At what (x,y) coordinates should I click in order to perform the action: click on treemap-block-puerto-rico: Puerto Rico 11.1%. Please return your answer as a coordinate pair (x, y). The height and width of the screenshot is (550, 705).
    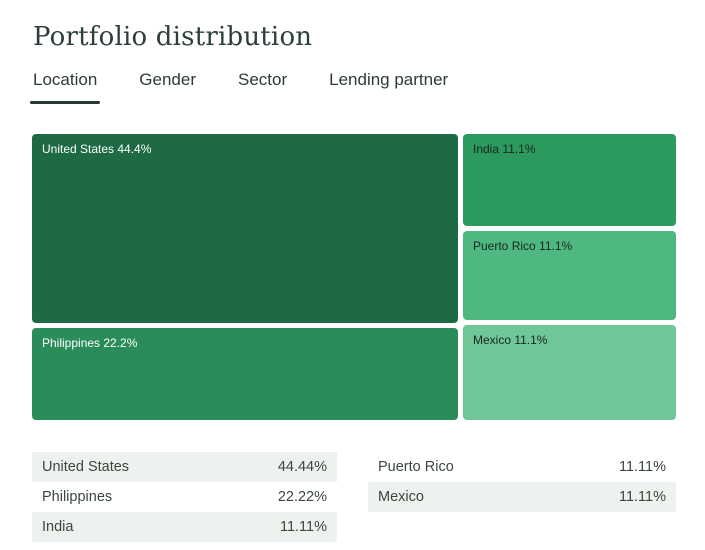
    Looking at the image, I should click on (569, 275).